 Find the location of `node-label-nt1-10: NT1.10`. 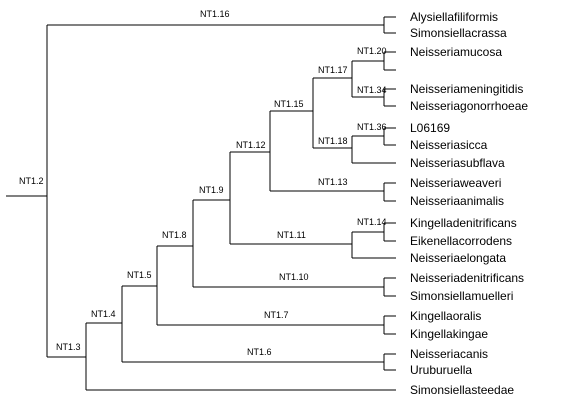

node-label-nt1-10: NT1.10 is located at coordinates (294, 277).